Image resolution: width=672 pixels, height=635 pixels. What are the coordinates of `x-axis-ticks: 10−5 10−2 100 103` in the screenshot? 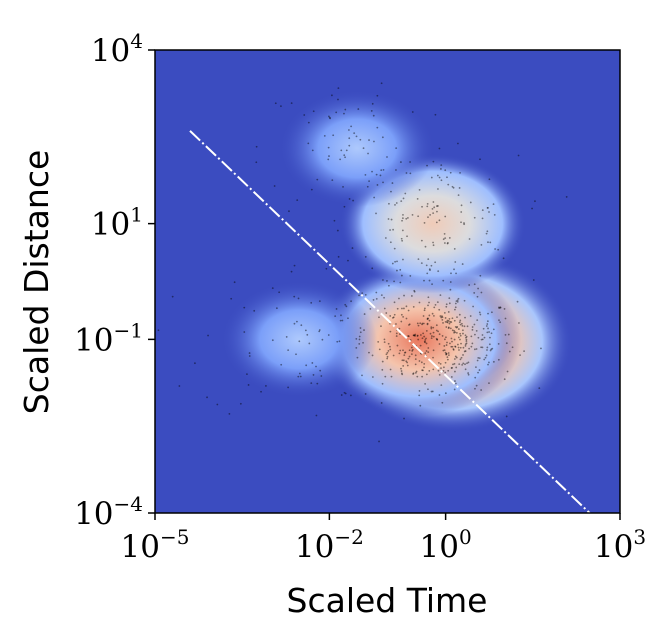 It's located at (383, 539).